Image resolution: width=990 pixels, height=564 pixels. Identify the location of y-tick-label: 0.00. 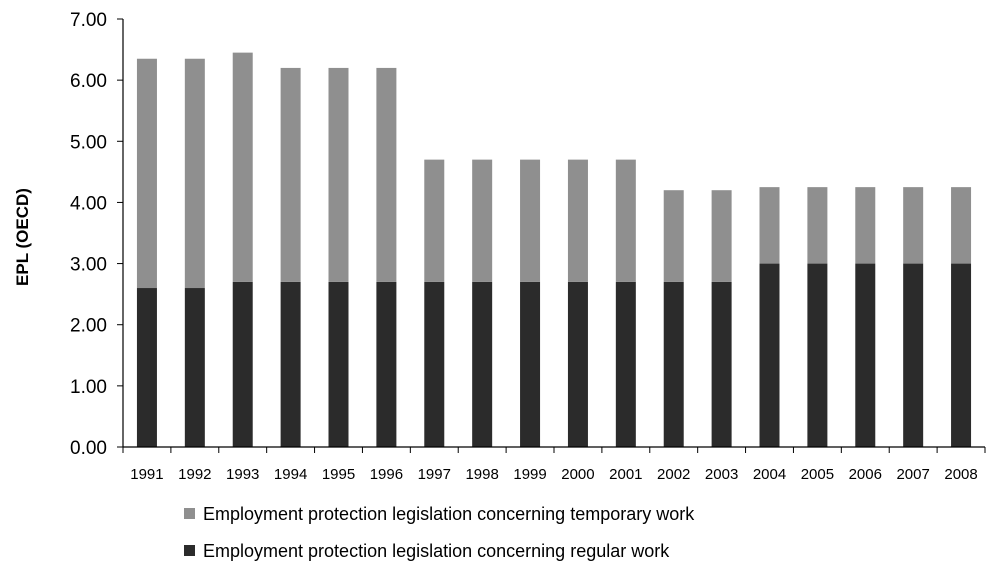
(88, 448).